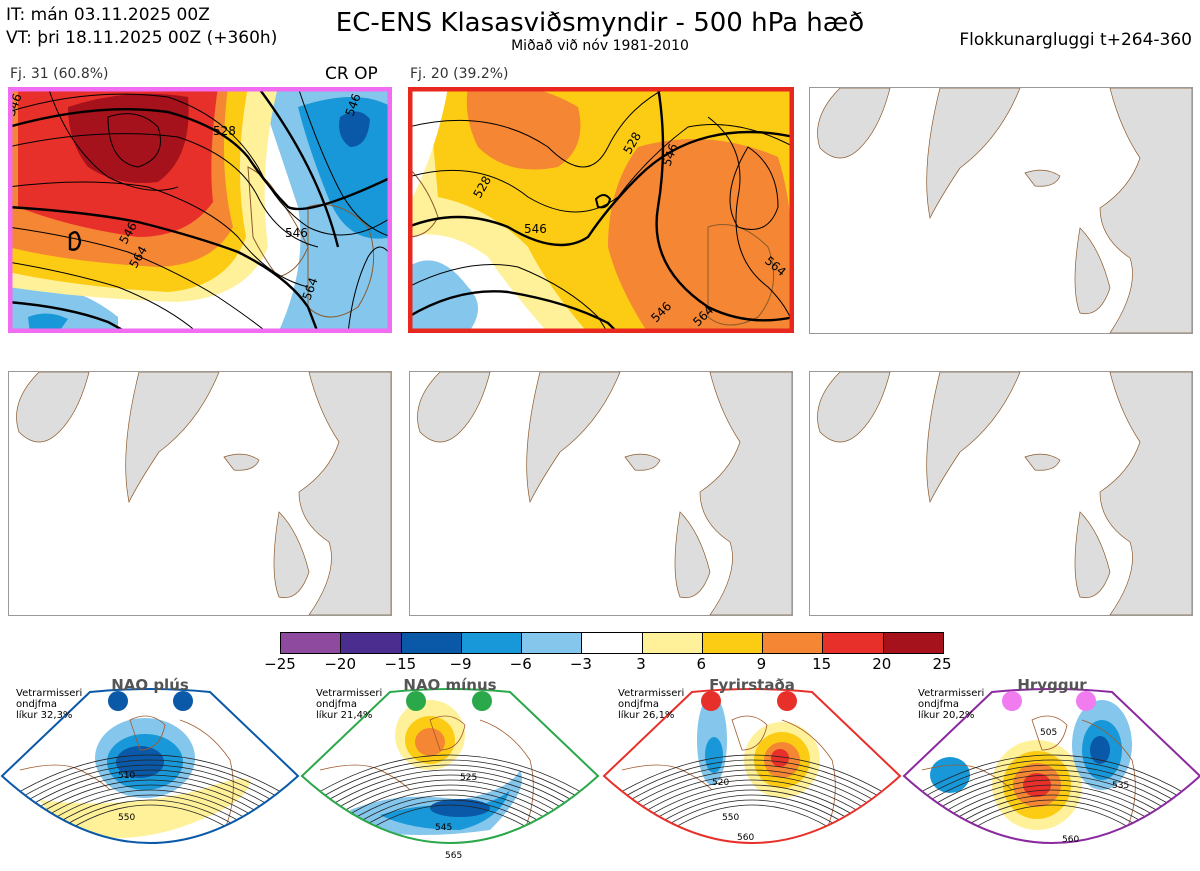 The width and height of the screenshot is (1200, 871). I want to click on colorbar-tick-label: −3, so click(580, 664).